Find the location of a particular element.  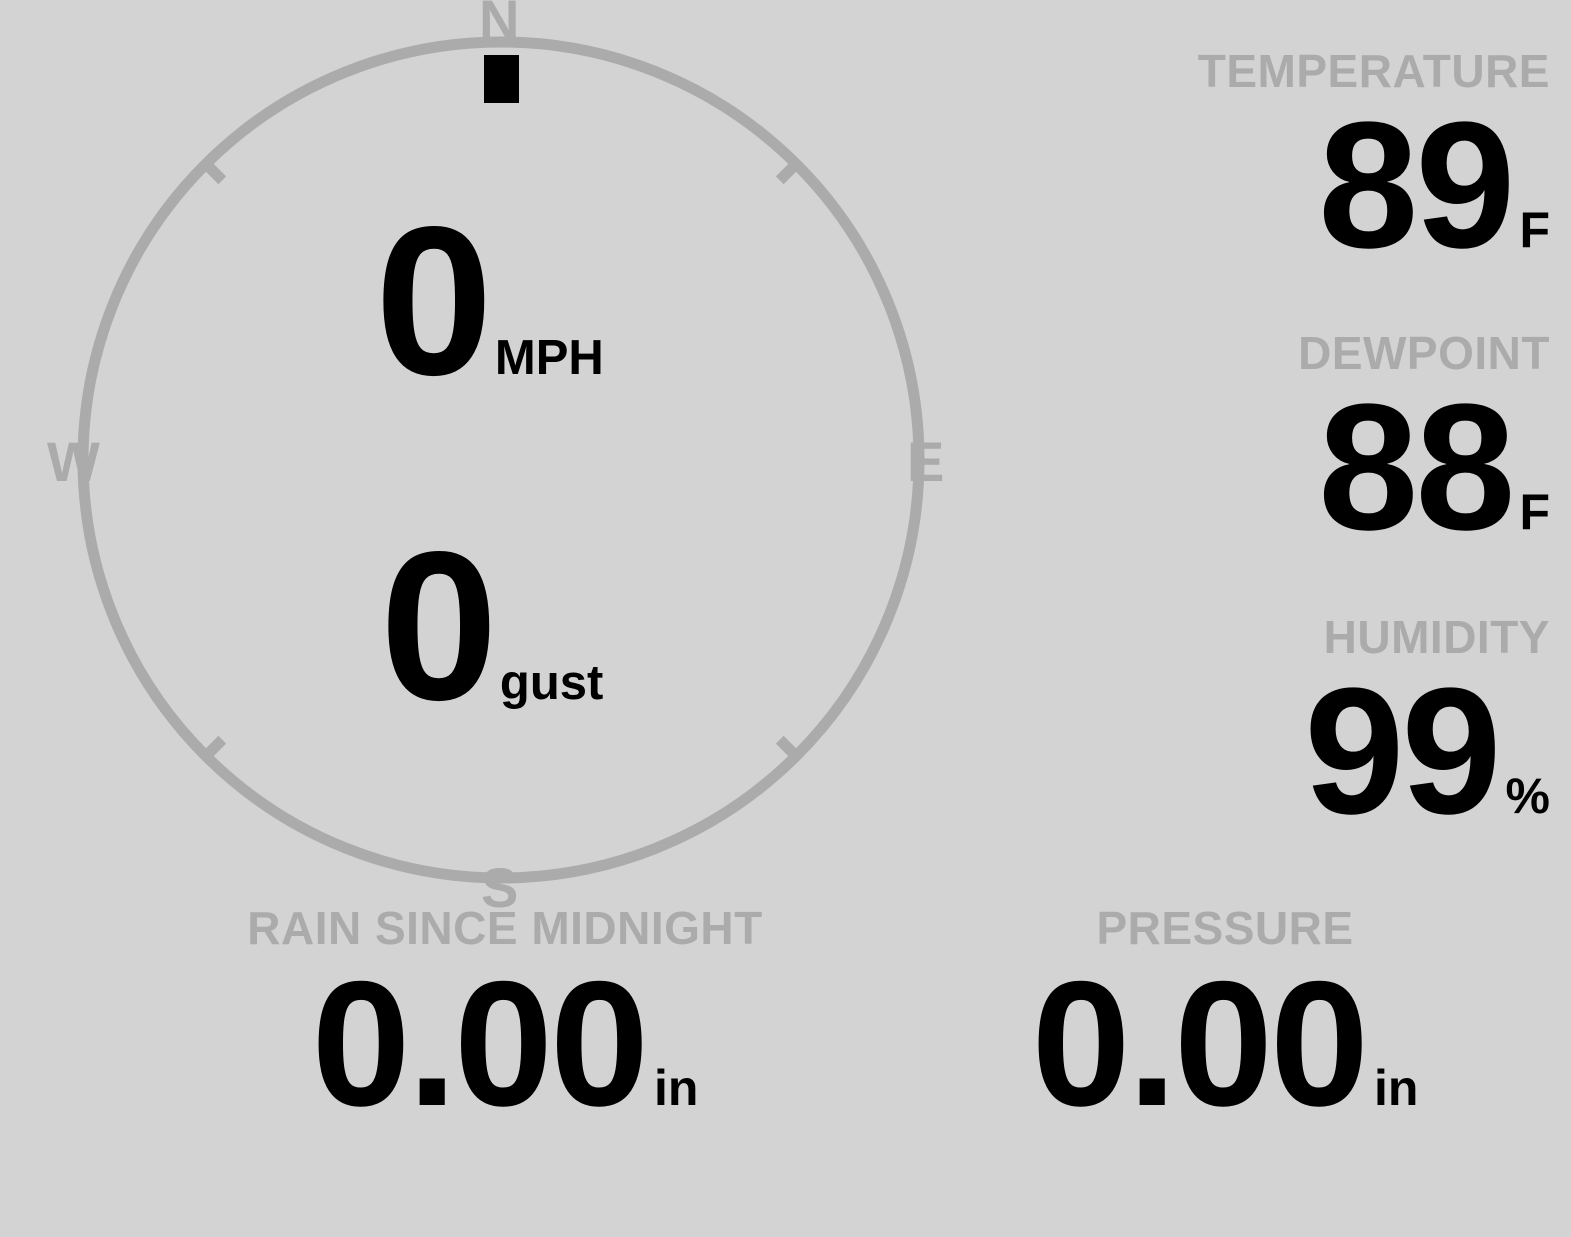

compass-label-west: W is located at coordinates (73, 461).